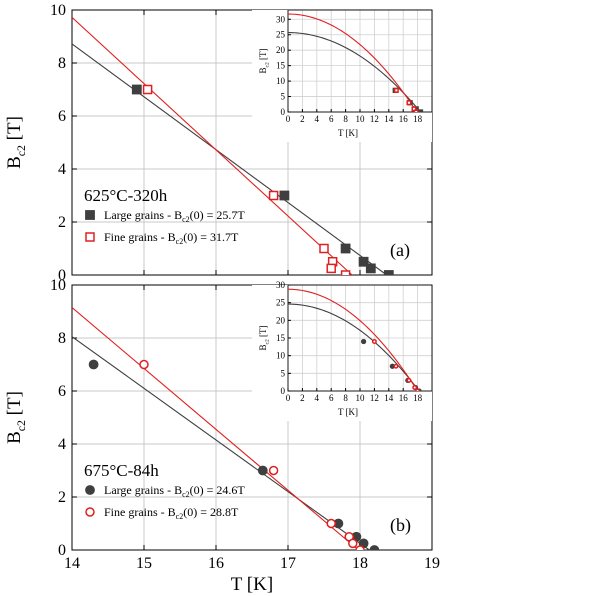 The image size is (602, 596). Describe the element at coordinates (72, 563) in the screenshot. I see `x-tick-label: 14` at that location.